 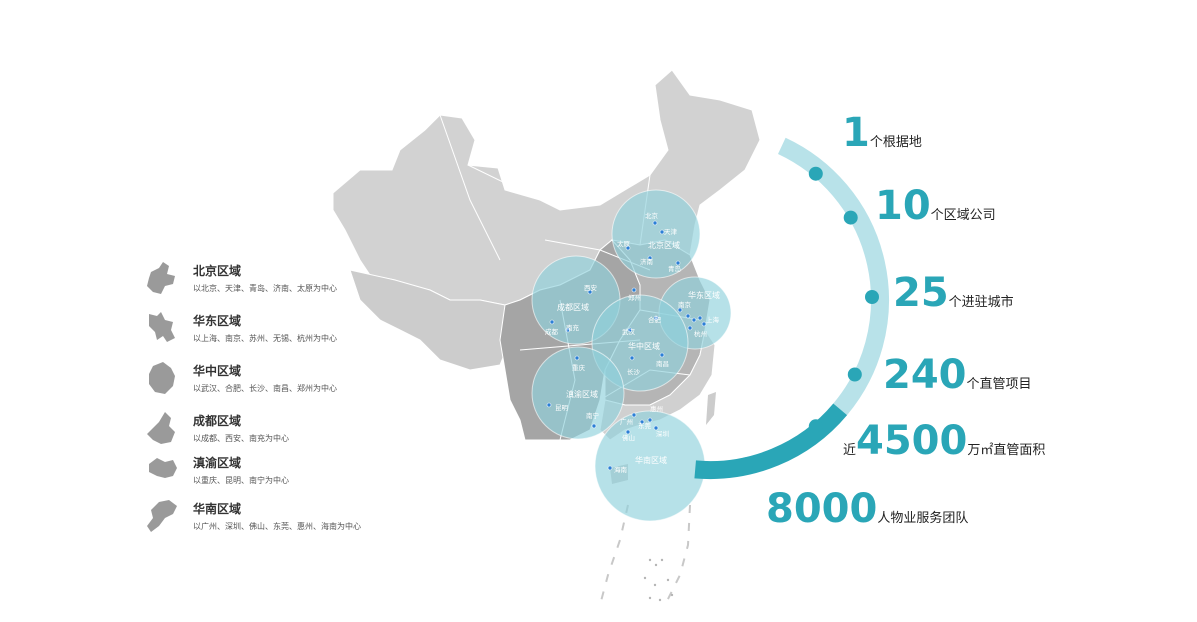 I want to click on legend-title: 北京区域, so click(x=217, y=271).